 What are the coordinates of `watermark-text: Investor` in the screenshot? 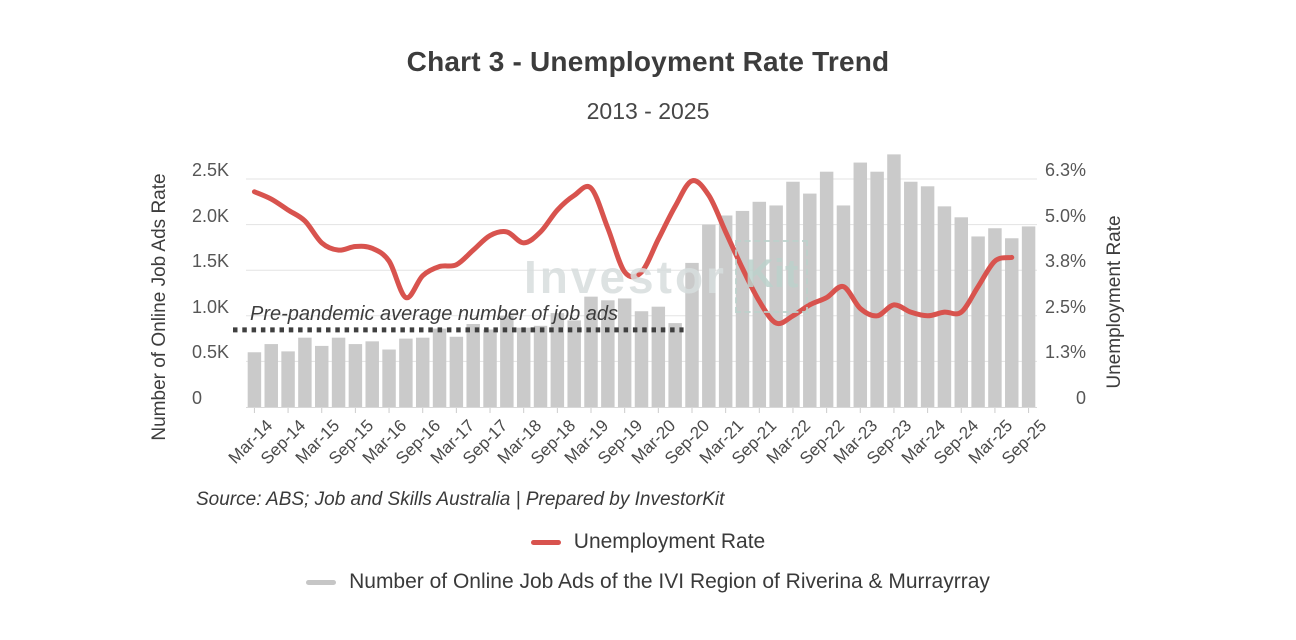 It's located at (625, 276).